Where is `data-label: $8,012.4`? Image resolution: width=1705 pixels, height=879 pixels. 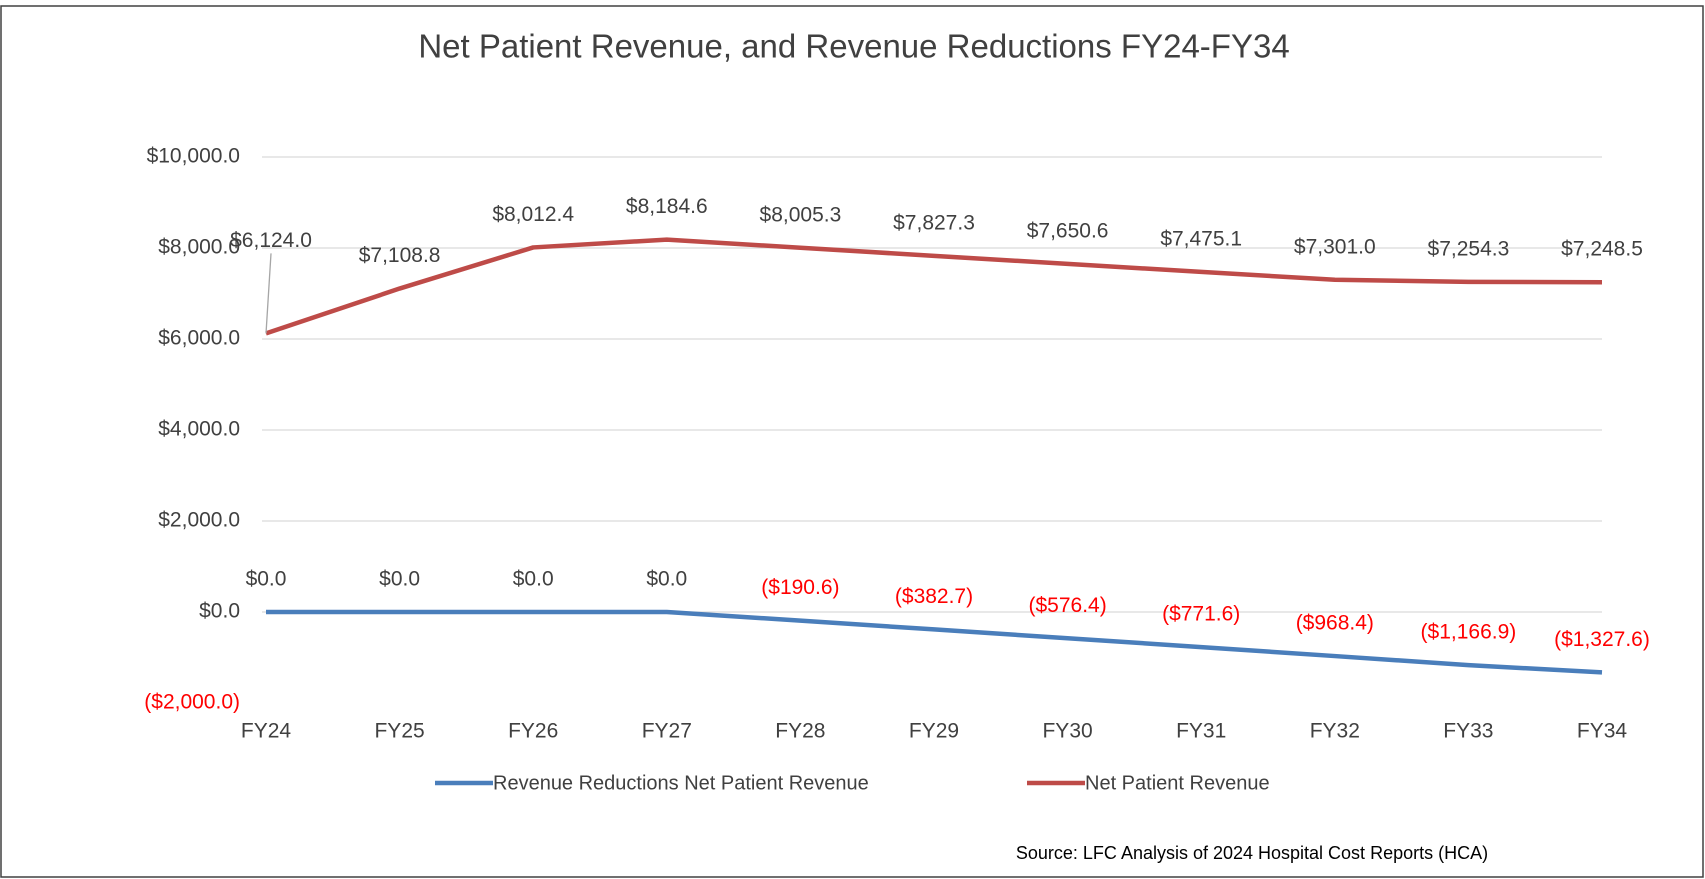
data-label: $8,012.4 is located at coordinates (533, 214).